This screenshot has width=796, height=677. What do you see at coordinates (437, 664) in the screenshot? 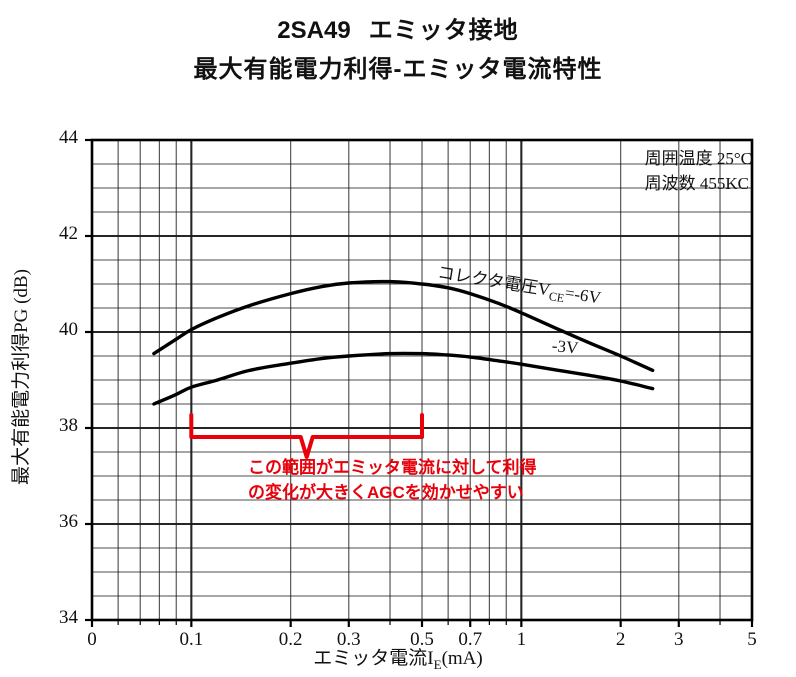
I see `x-axis-label-sub: E` at bounding box center [437, 664].